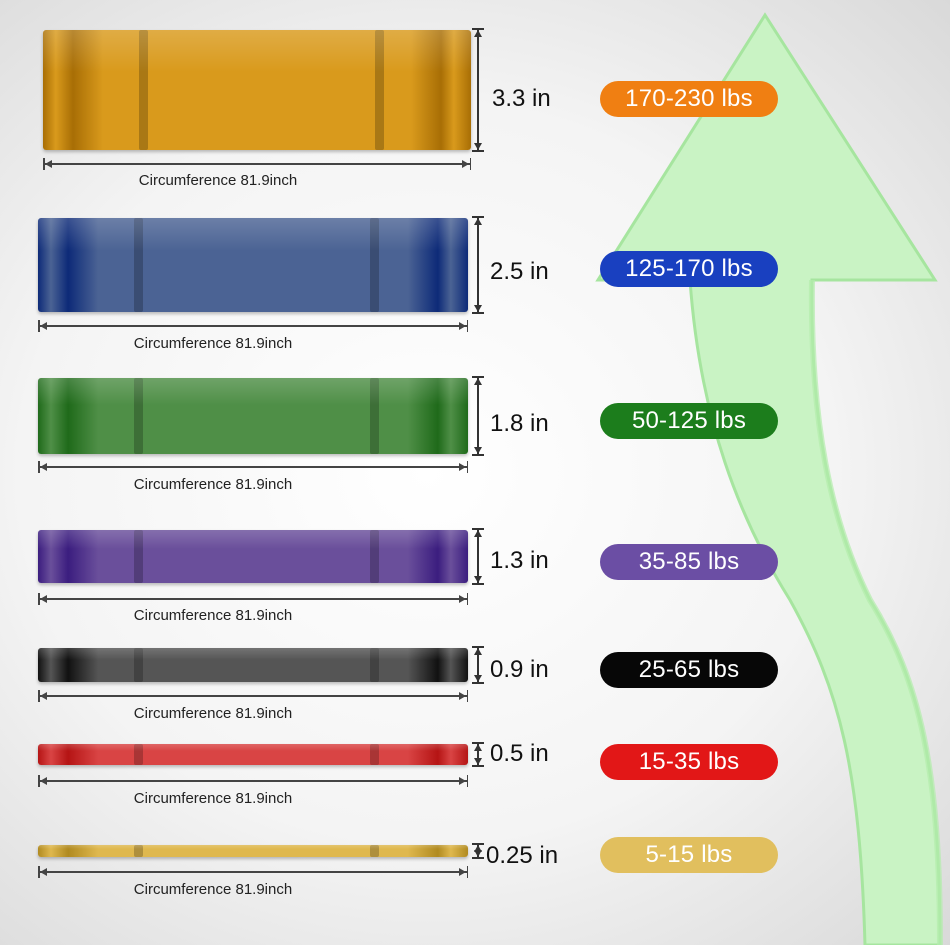 Image resolution: width=950 pixels, height=945 pixels. I want to click on resistance-badge: 170-230 lbs, so click(689, 99).